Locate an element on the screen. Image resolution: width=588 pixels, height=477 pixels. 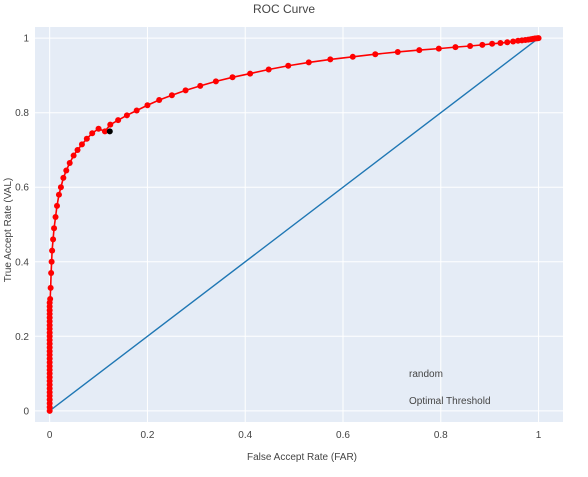
y-axis-label: True Accept Rate (VAL) is located at coordinates (8, 230).